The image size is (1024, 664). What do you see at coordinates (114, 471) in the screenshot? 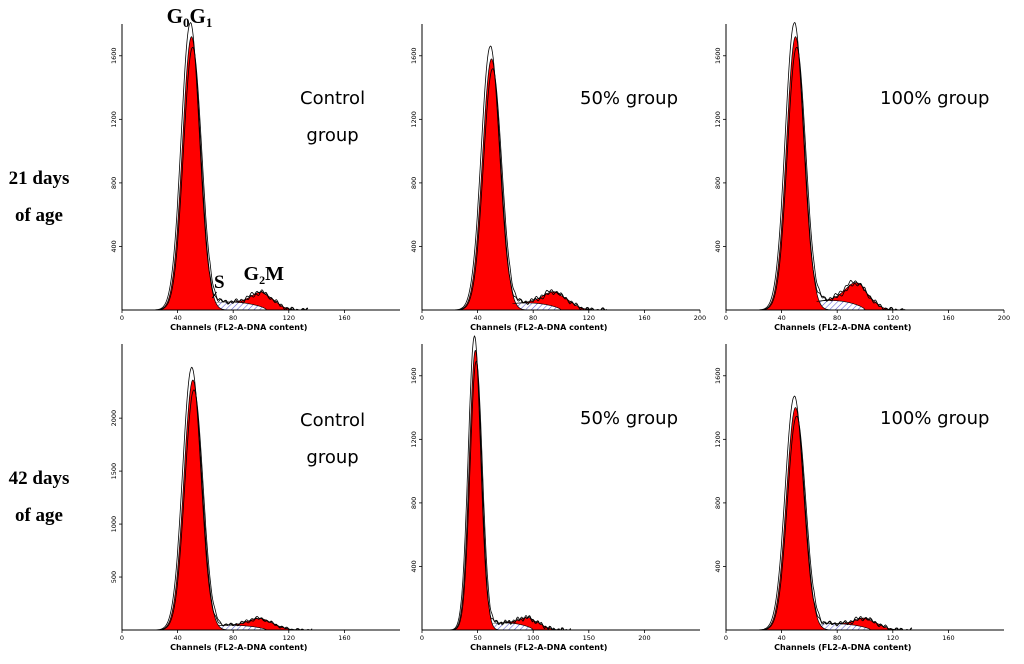
I see `y-tick-label: 1500` at bounding box center [114, 471].